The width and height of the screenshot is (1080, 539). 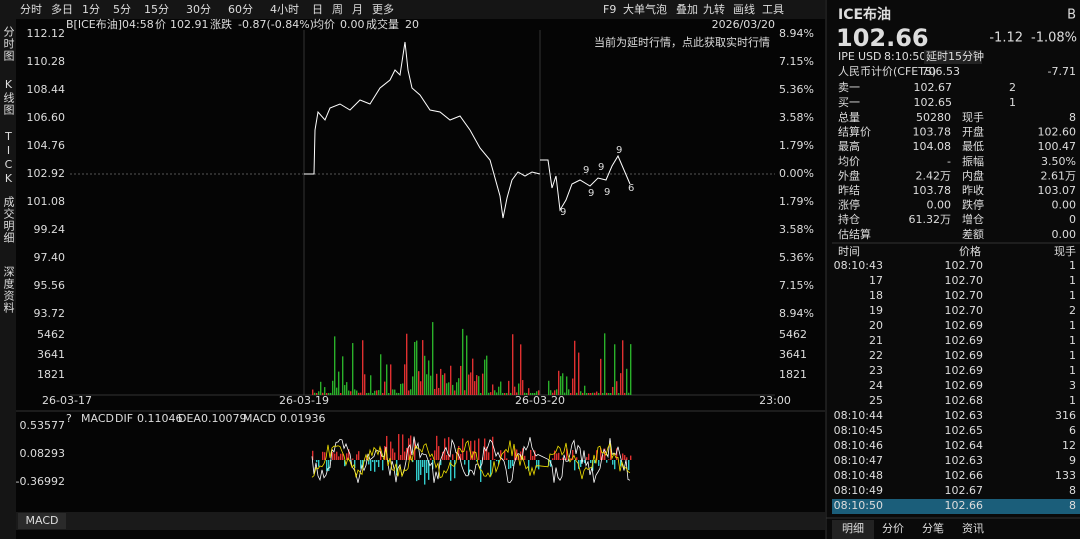 I want to click on stat-value: 0, so click(x=1072, y=219).